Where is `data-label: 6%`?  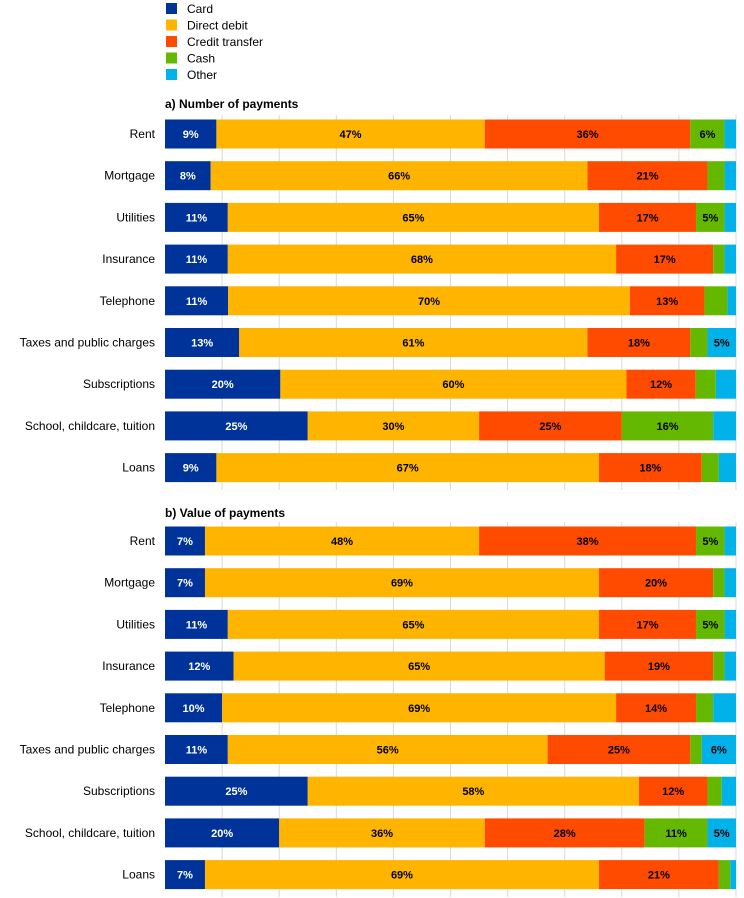 data-label: 6% is located at coordinates (707, 135).